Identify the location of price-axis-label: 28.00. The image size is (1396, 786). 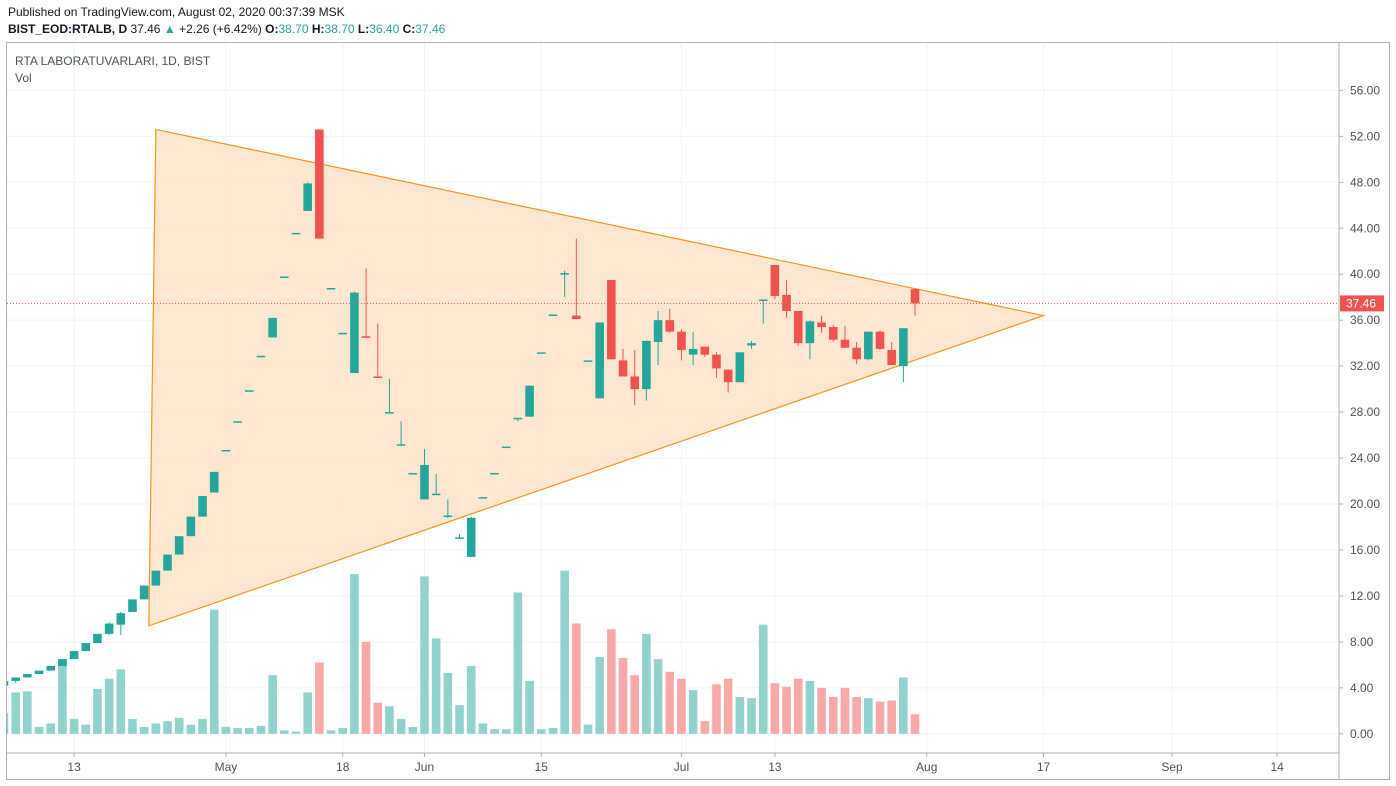
(1365, 412).